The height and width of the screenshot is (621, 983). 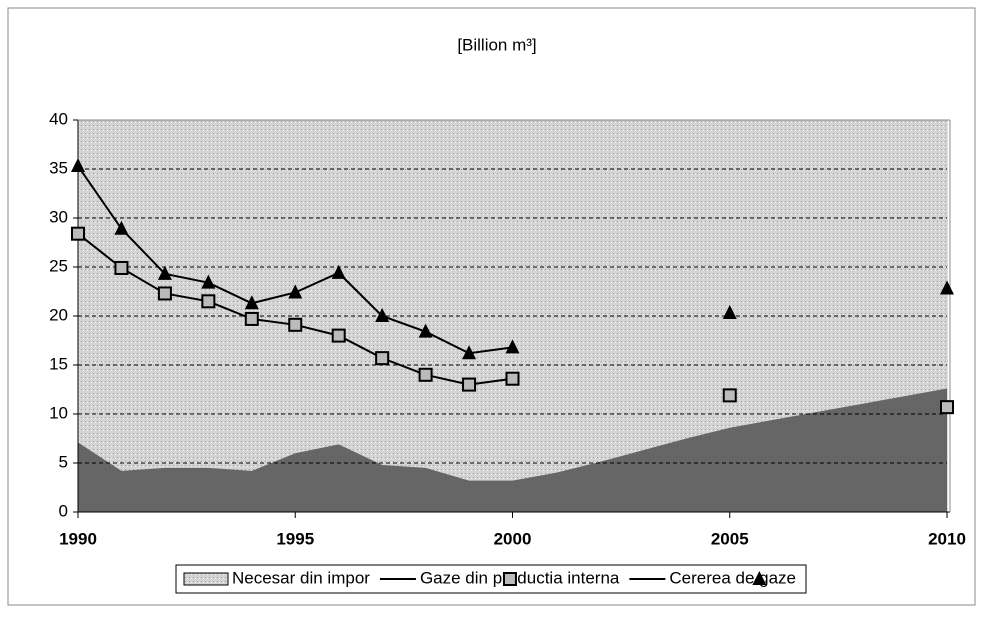 I want to click on y-tick-label: 0, so click(x=63, y=510).